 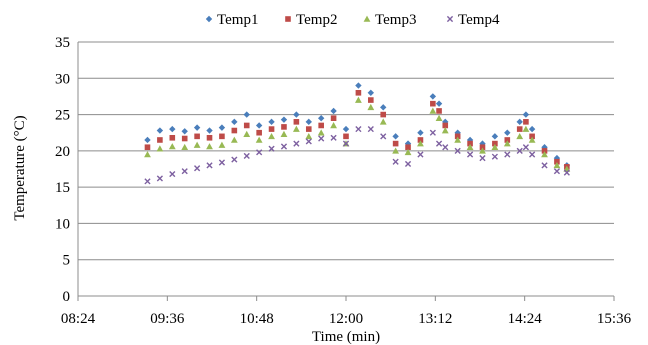 I want to click on legend-item: Temp1, so click(x=231, y=20).